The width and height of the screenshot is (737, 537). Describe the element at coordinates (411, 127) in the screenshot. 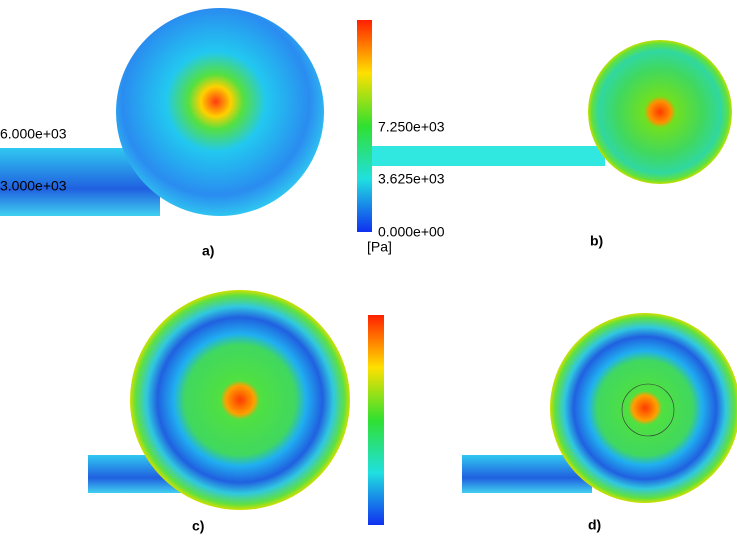

I see `colorbar-tick-label: 7.250e+03` at that location.